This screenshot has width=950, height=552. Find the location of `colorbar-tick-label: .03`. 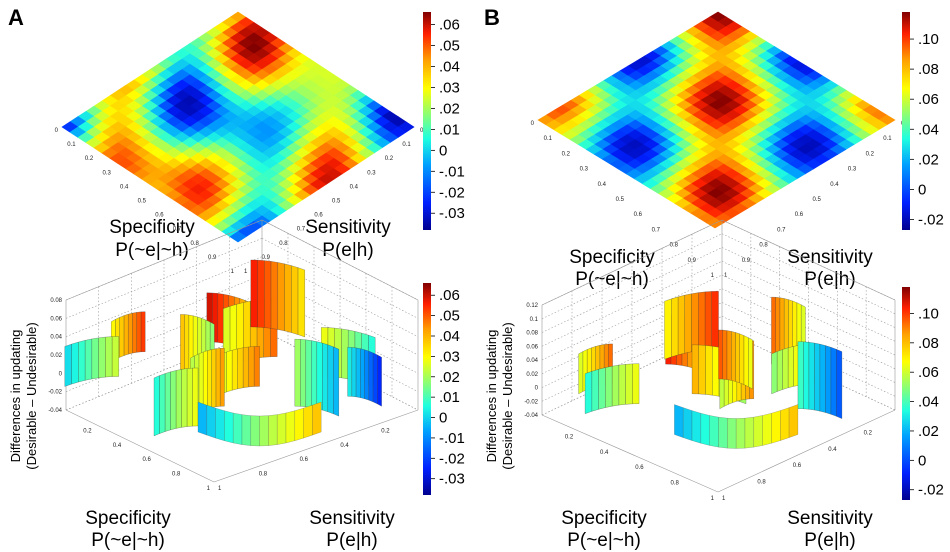

colorbar-tick-label: .03 is located at coordinates (449, 87).